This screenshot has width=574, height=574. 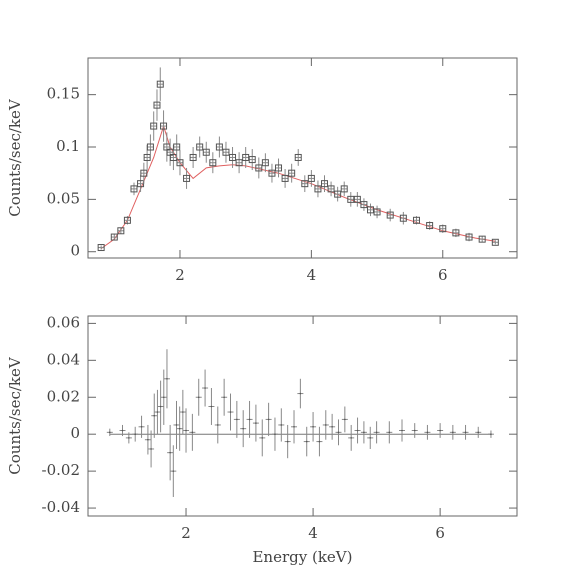 I want to click on y-tick-label: -0.04, so click(x=61, y=507).